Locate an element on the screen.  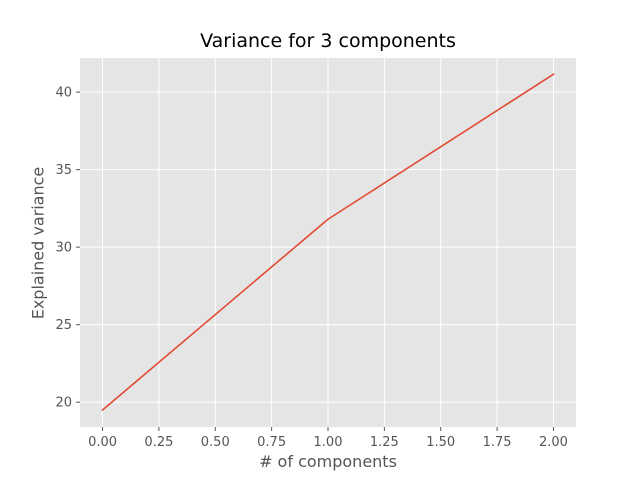
x-tick-label: 1.75 is located at coordinates (497, 442).